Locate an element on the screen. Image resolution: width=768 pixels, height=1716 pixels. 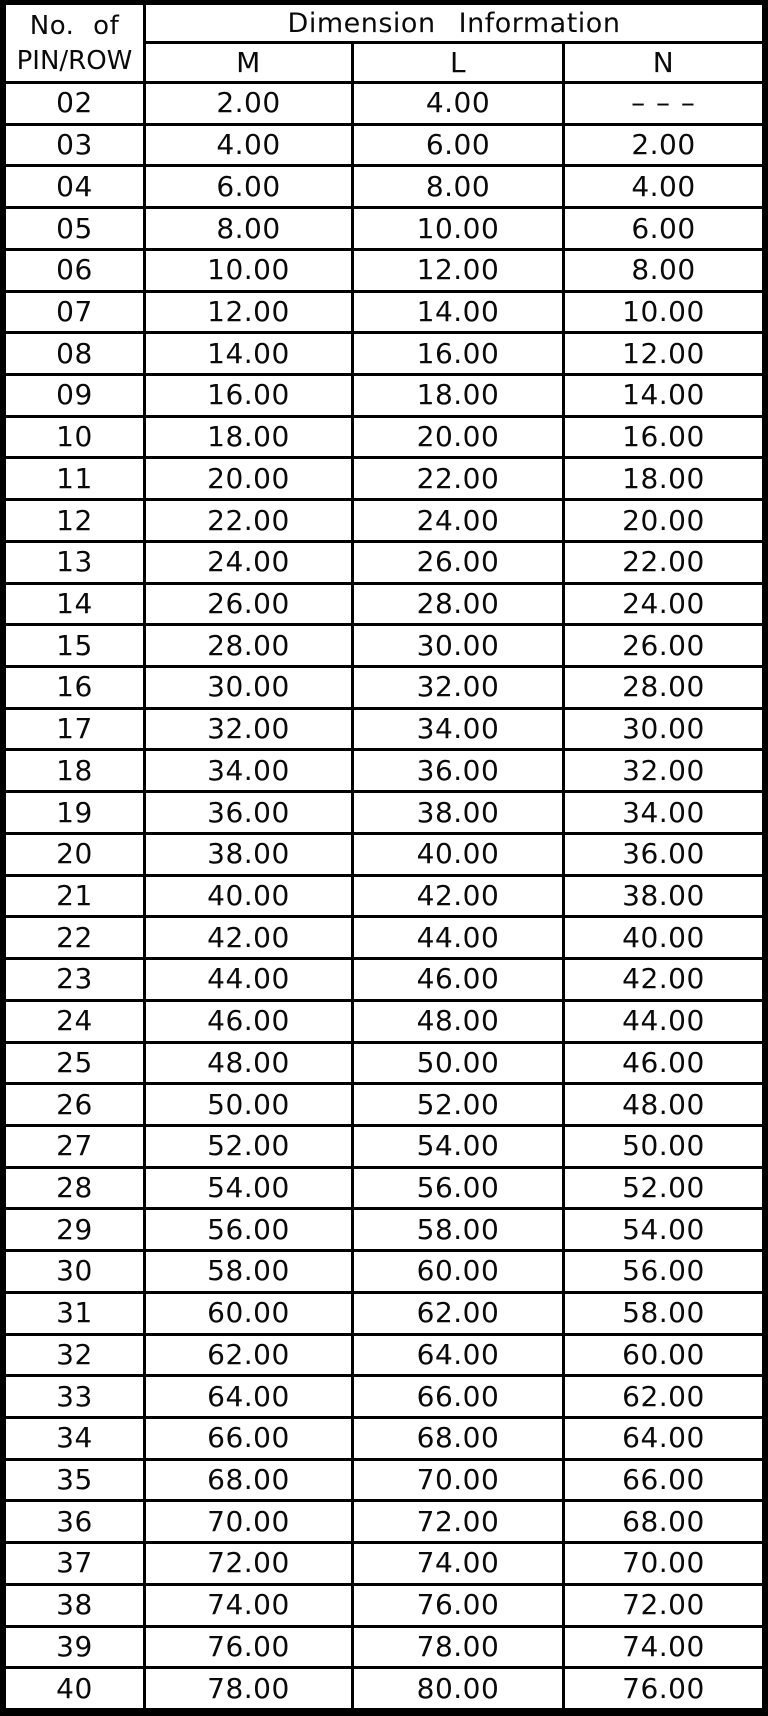
n-value-cell: 54.00 is located at coordinates (663, 1230).